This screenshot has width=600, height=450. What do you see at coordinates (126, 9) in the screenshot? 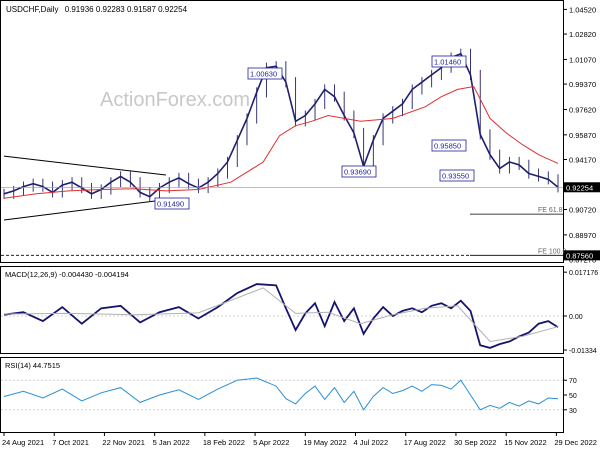
I see `ohlc-readout: 0.91936 0.92283 0.91587 0.92254` at bounding box center [126, 9].